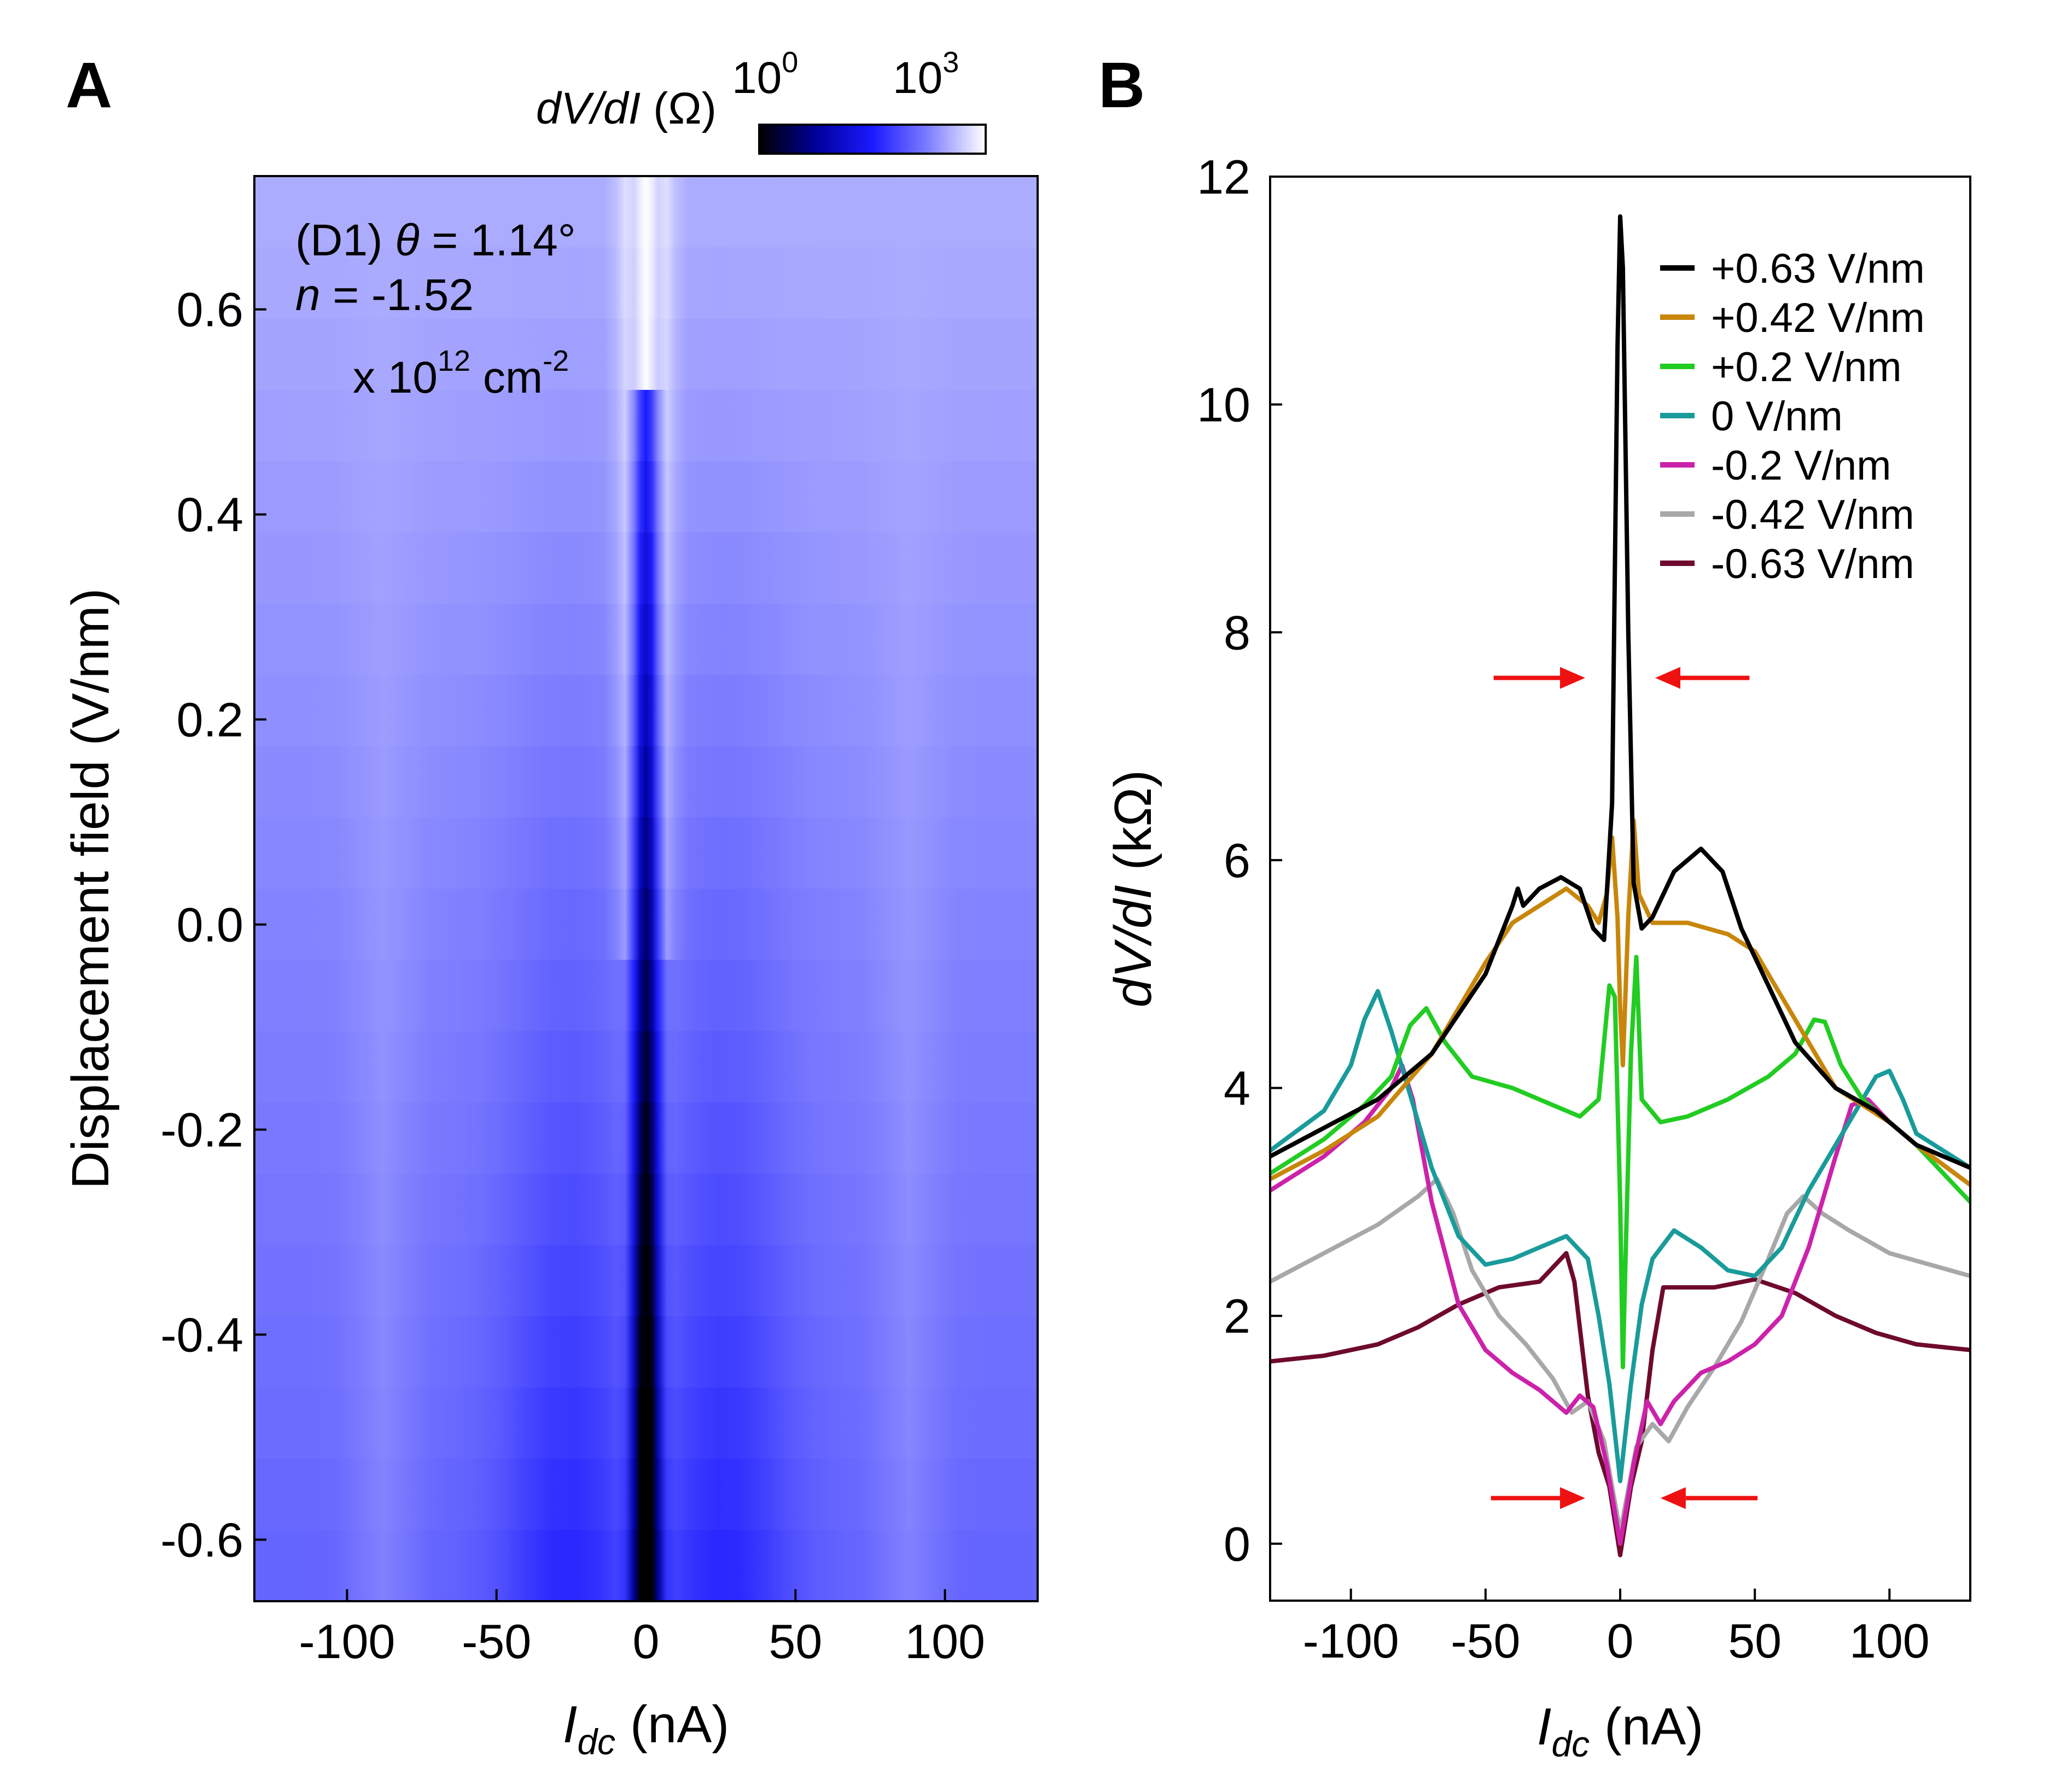 The width and height of the screenshot is (2072, 1774). What do you see at coordinates (201, 1540) in the screenshot?
I see `panel-a-ytick-label: -0.6` at bounding box center [201, 1540].